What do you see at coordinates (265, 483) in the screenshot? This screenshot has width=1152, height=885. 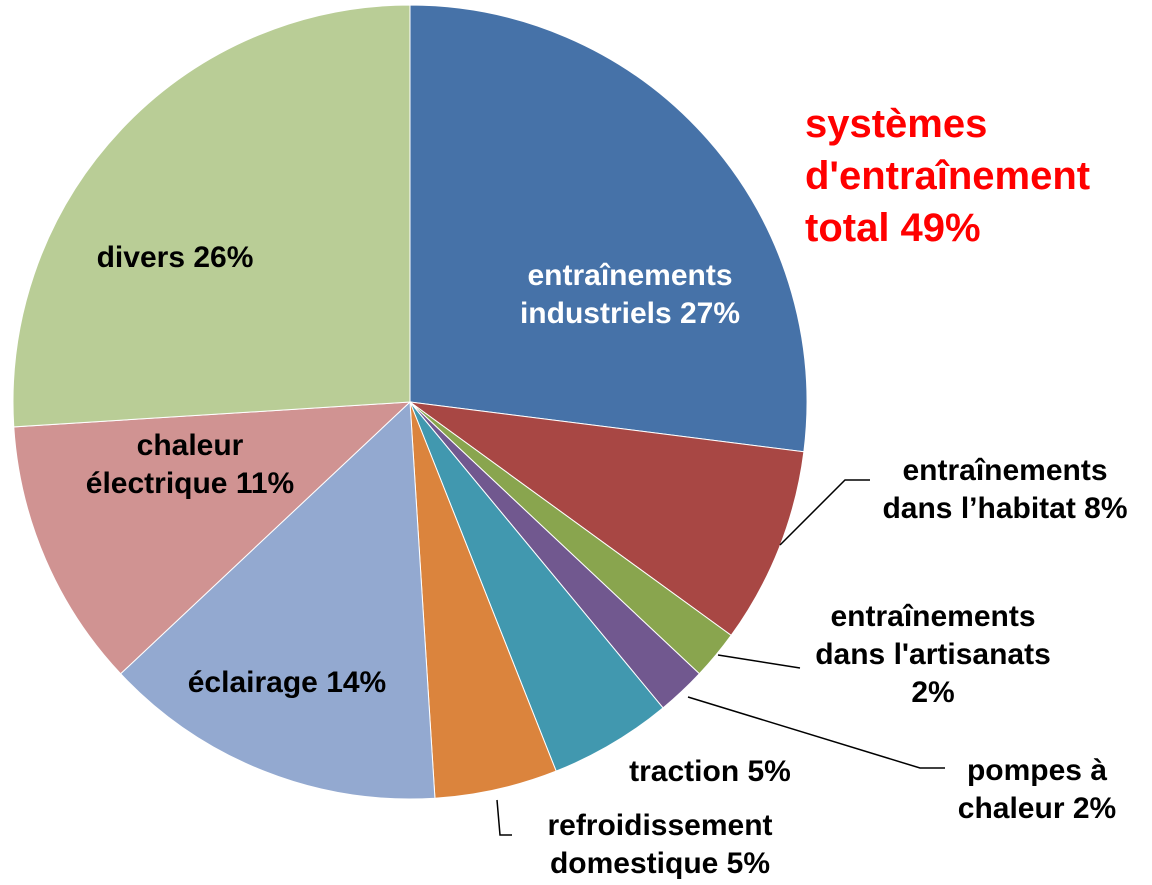 I see `value-label: 11%` at bounding box center [265, 483].